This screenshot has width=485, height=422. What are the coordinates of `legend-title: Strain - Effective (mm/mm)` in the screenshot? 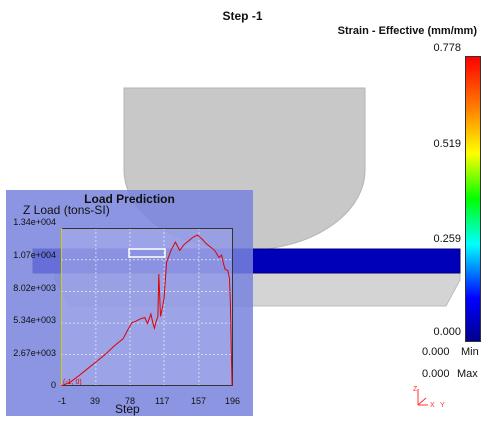 It's located at (407, 31).